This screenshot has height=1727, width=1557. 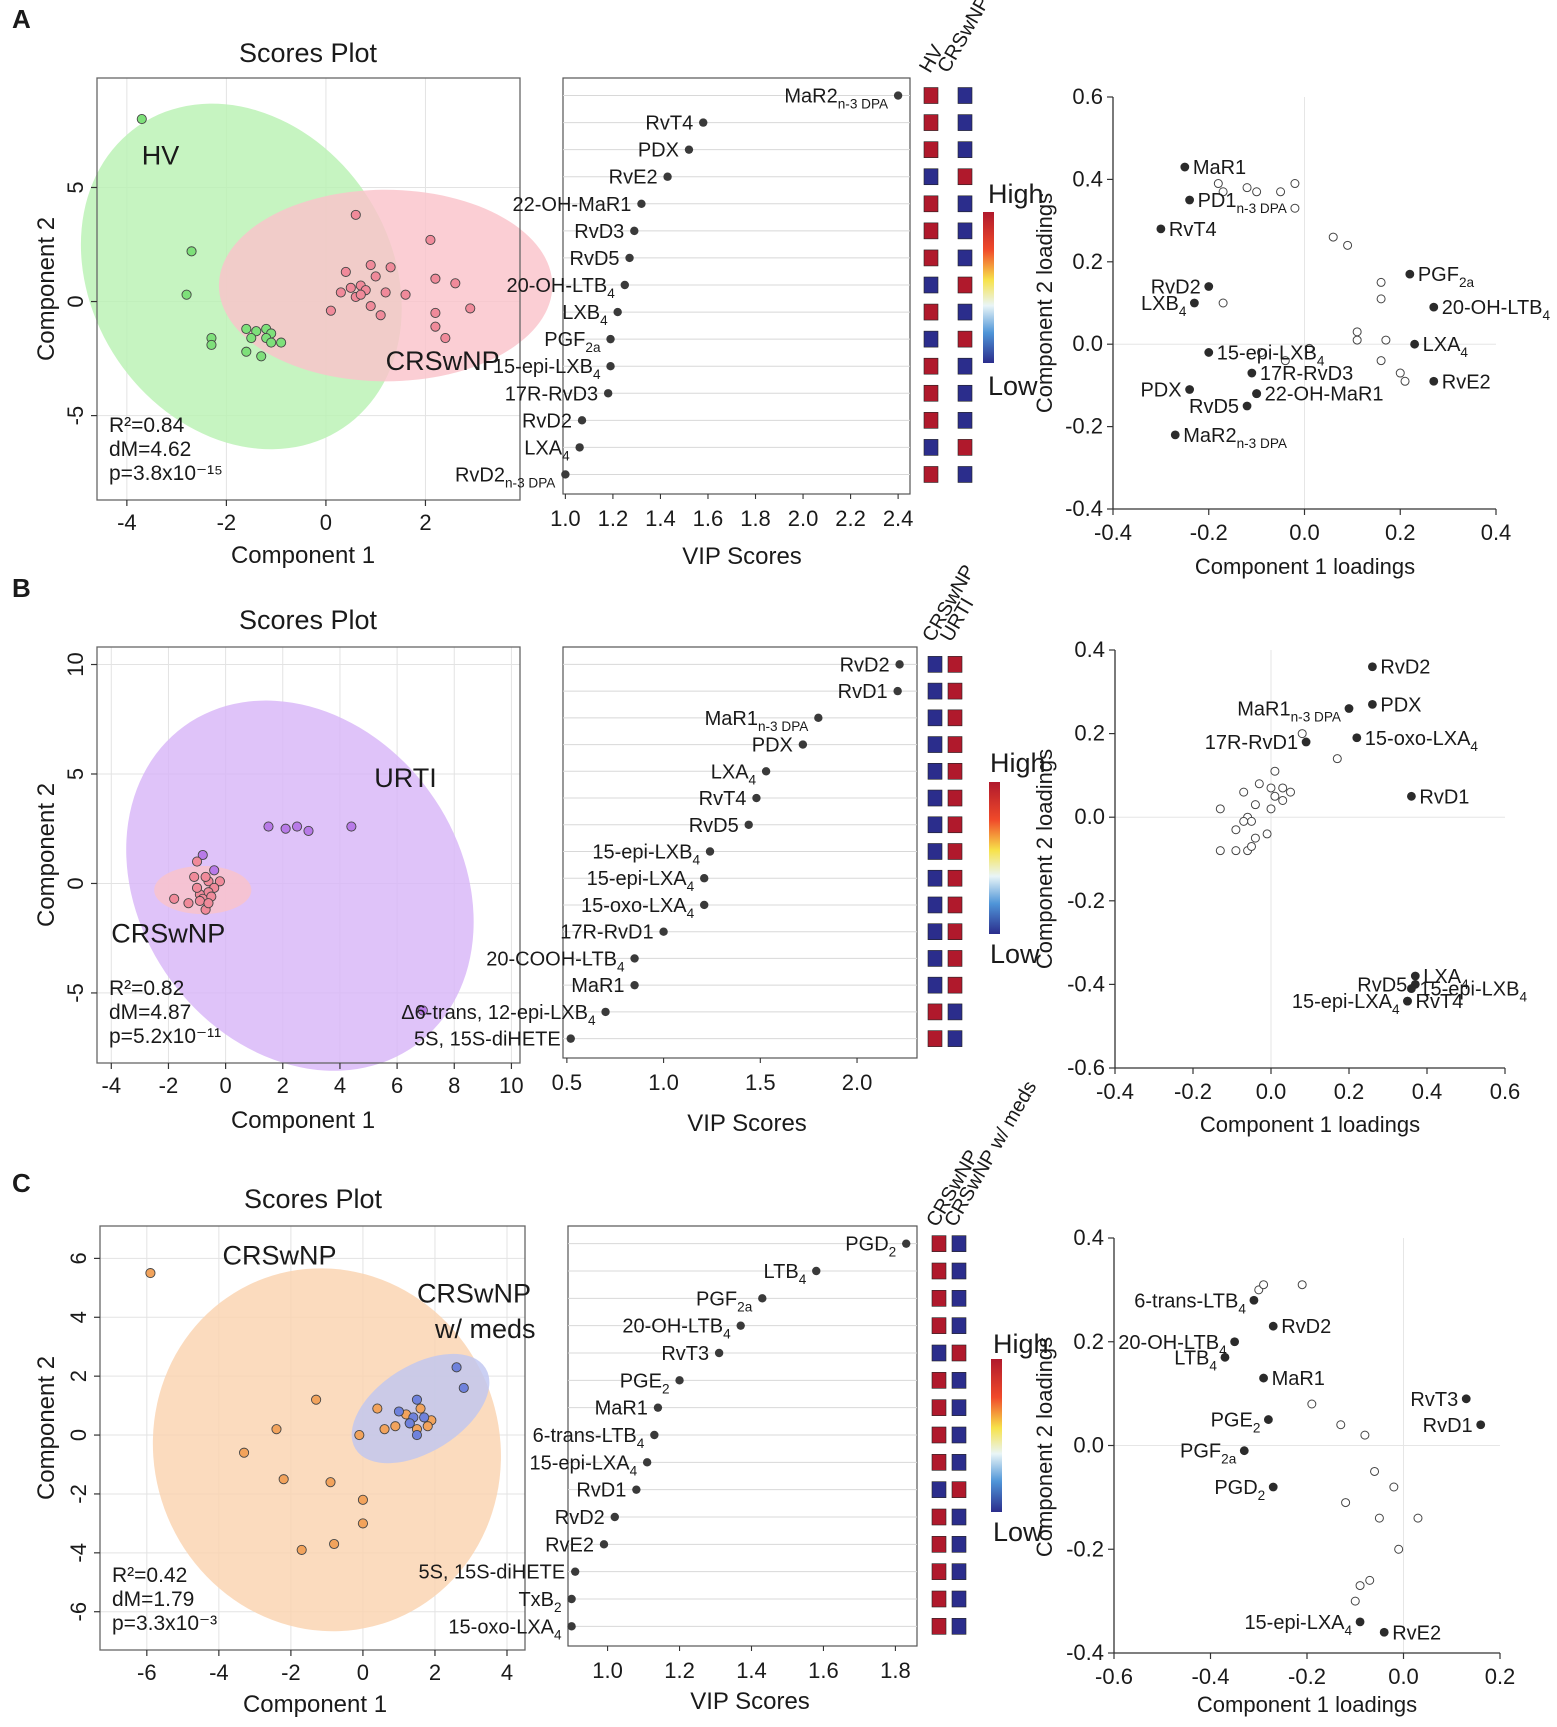 I want to click on group-label: w/ meds, so click(x=485, y=1329).